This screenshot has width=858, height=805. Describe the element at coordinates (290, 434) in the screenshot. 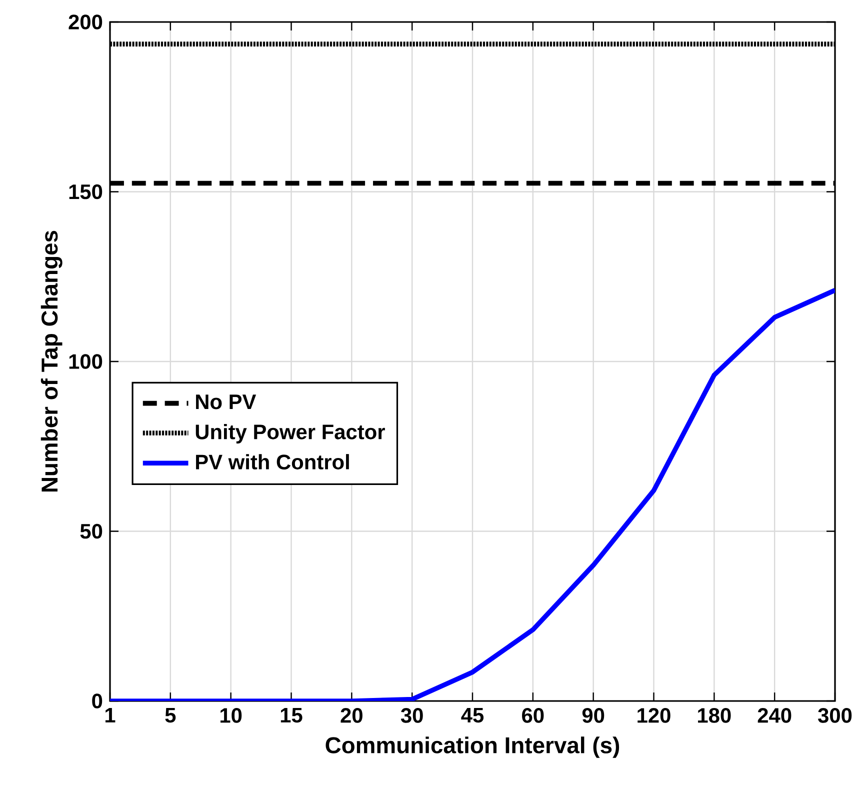

I see `legend-label: Unity Power Factor` at that location.